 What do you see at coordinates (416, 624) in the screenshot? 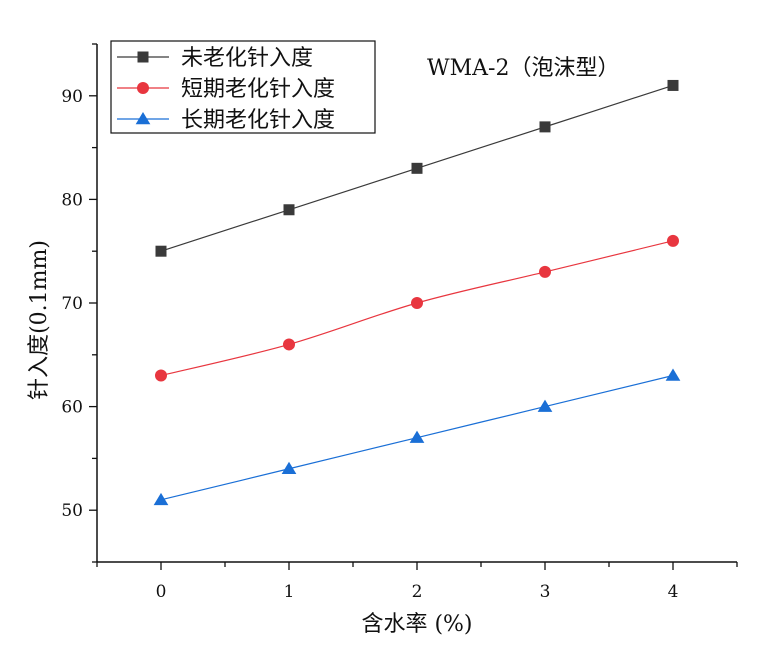
I see `x-axis-label: 含水率 (%)` at bounding box center [416, 624].